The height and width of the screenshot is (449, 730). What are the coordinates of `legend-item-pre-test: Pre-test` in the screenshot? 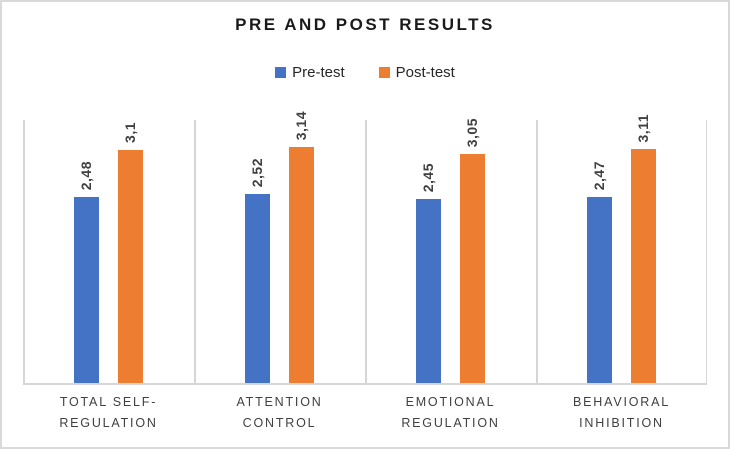 It's located at (310, 72).